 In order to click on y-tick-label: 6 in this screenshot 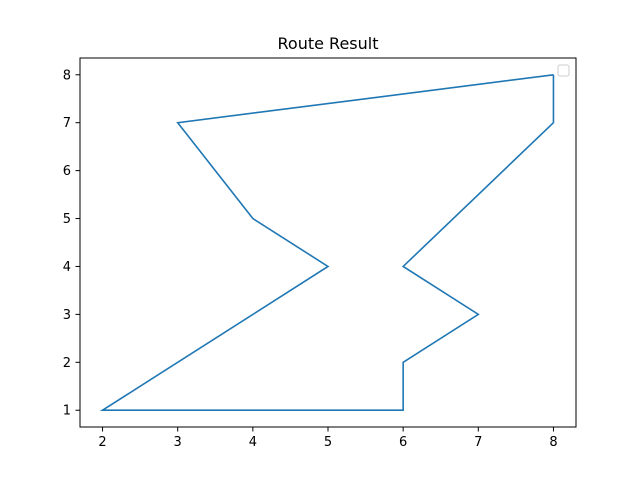, I will do `click(67, 171)`.